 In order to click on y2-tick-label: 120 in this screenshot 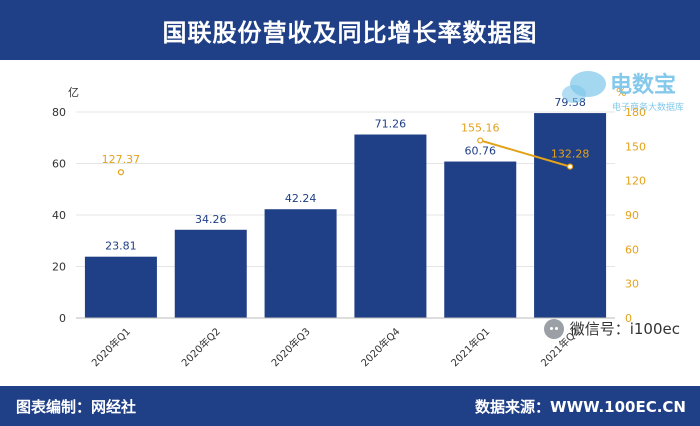, I will do `click(635, 181)`.